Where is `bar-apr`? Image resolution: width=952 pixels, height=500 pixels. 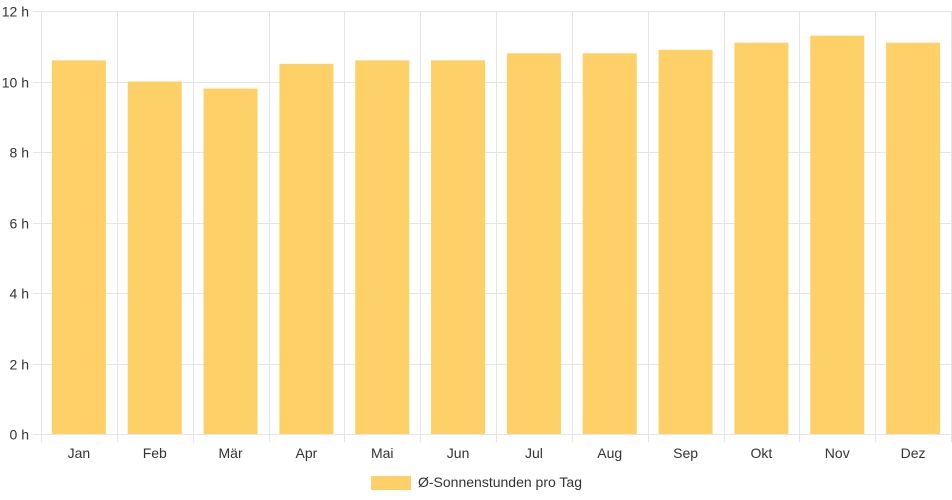 bar-apr is located at coordinates (306, 248).